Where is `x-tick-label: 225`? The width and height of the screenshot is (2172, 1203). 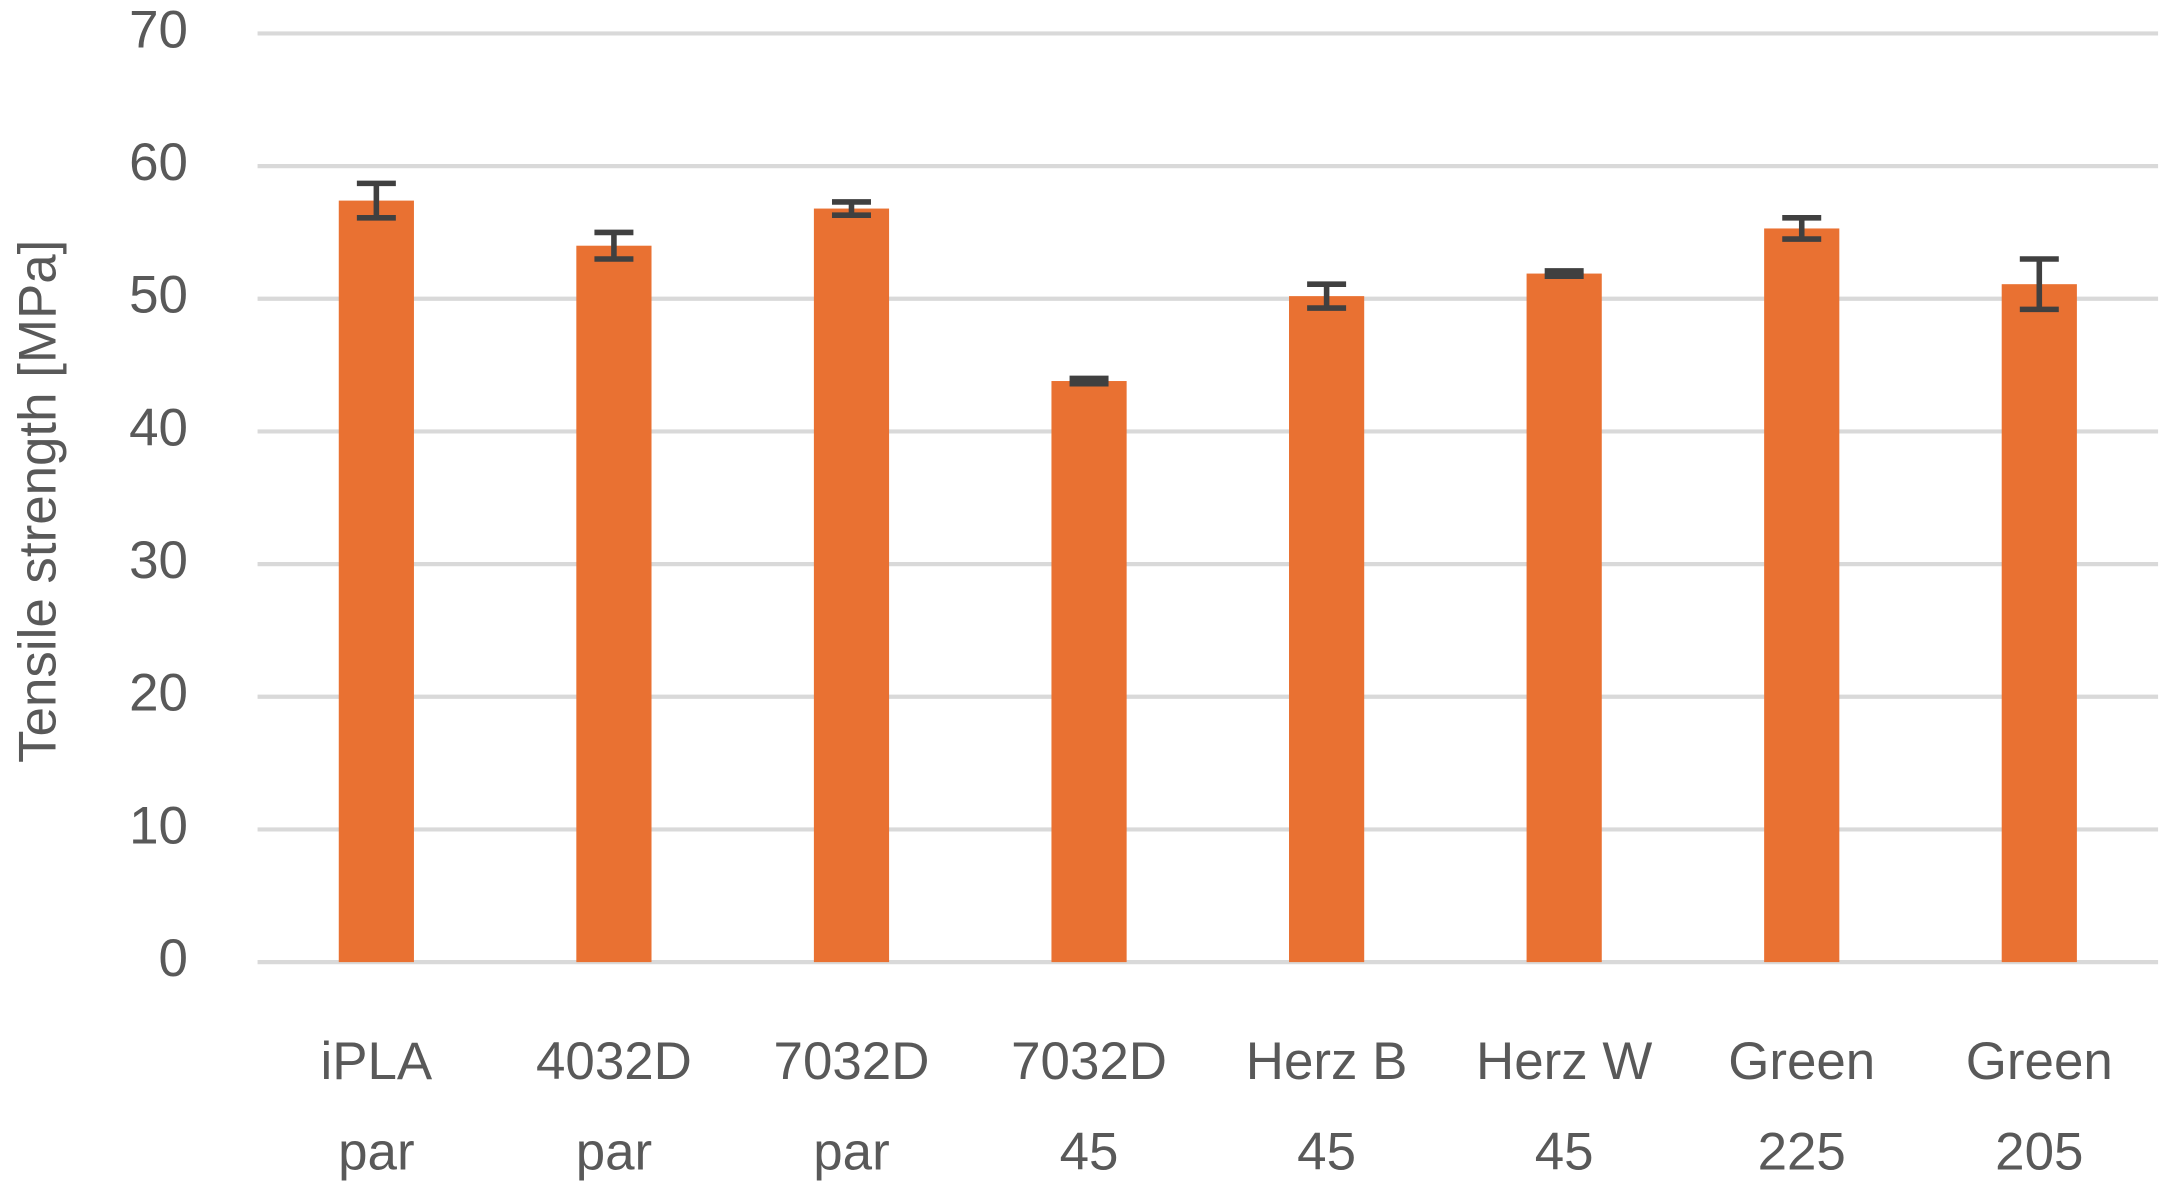
x-tick-label: 225 is located at coordinates (1802, 1152).